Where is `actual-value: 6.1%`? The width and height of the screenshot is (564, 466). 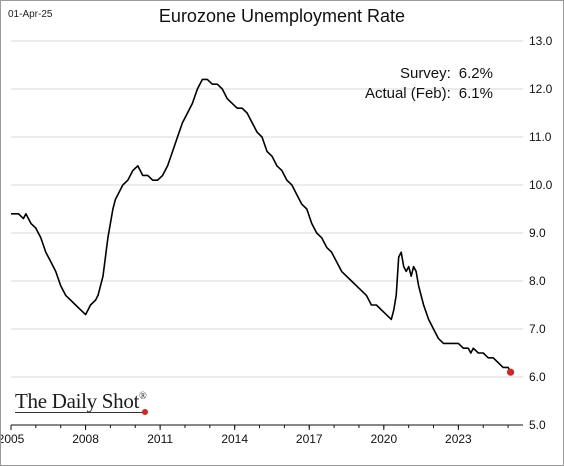
actual-value: 6.1% is located at coordinates (475, 93).